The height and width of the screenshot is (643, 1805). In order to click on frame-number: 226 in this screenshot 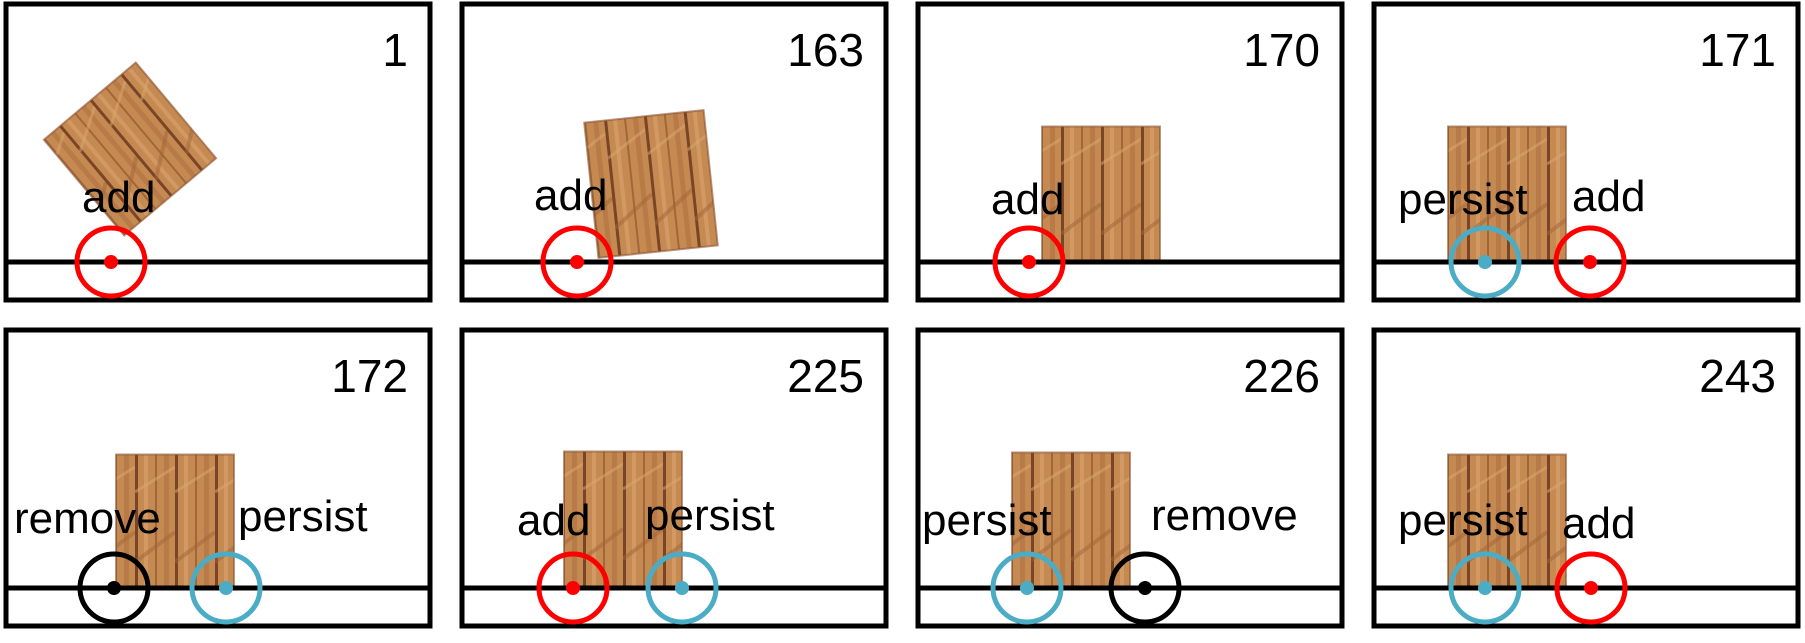, I will do `click(1281, 376)`.